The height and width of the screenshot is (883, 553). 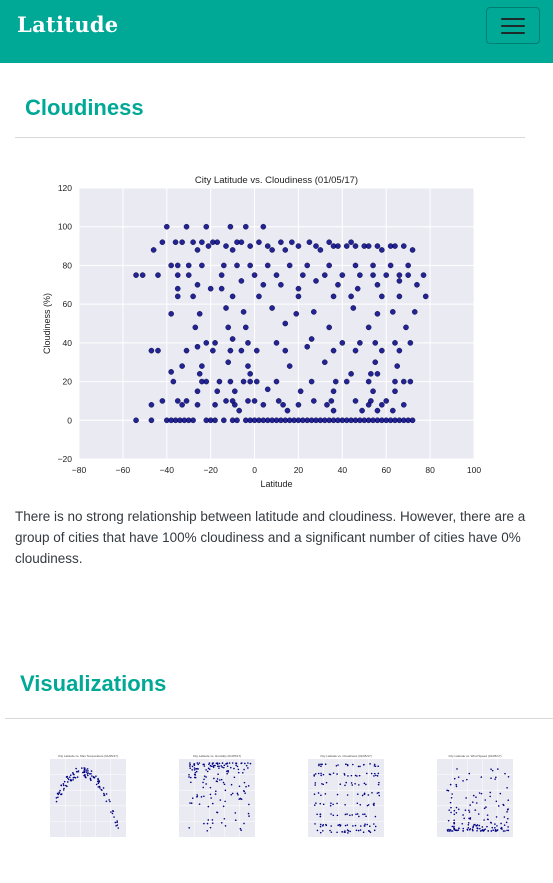 What do you see at coordinates (513, 25) in the screenshot?
I see `menu-toggle-button` at bounding box center [513, 25].